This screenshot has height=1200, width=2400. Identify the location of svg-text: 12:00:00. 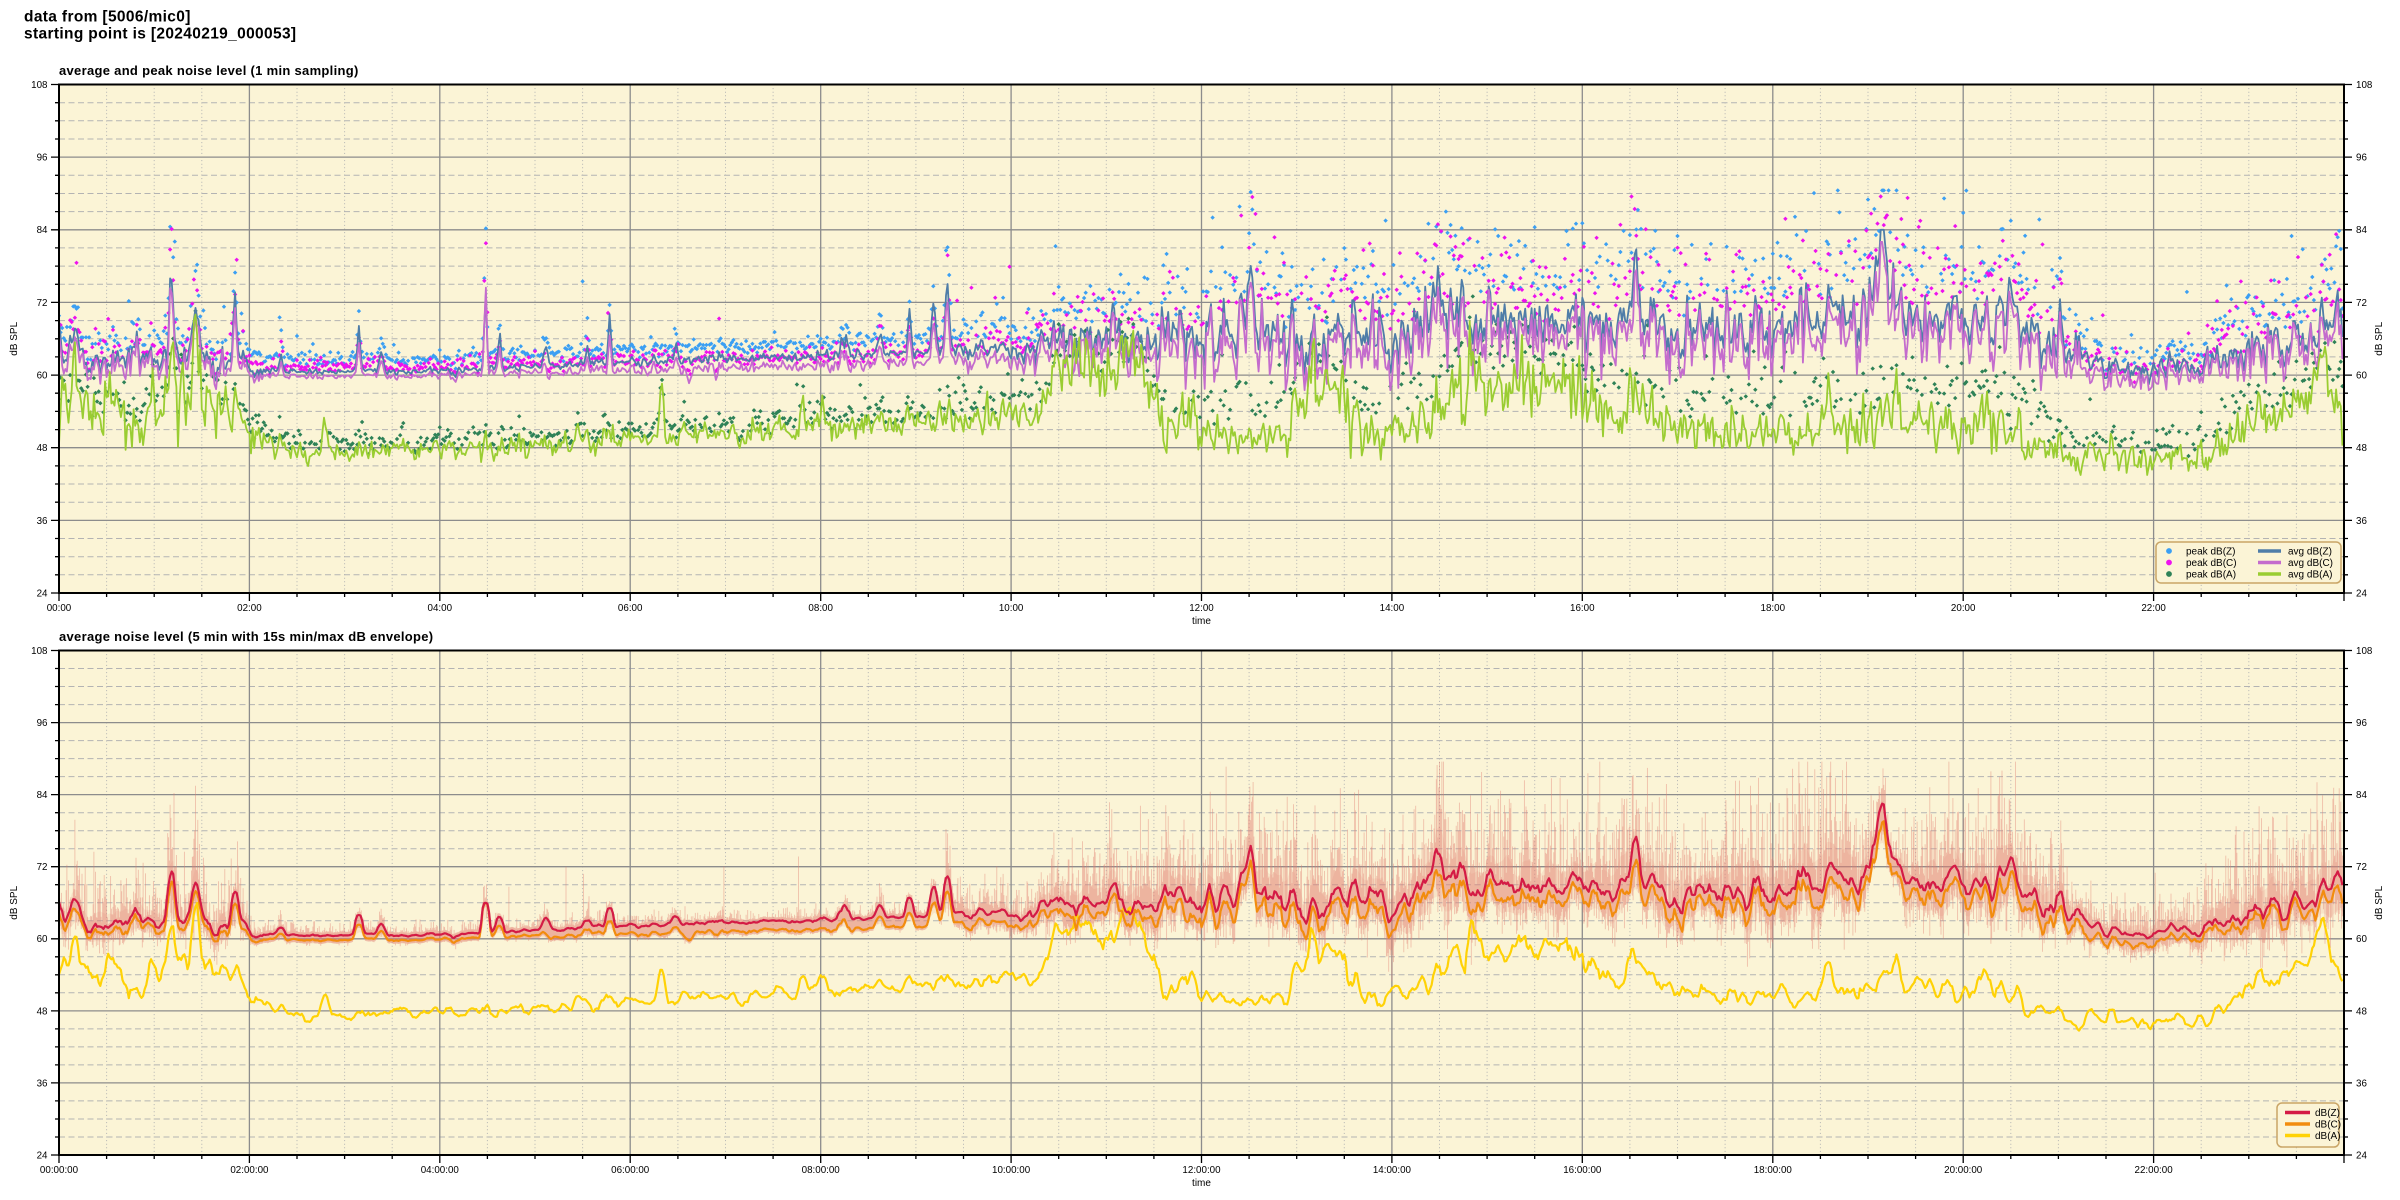
(1201, 1170).